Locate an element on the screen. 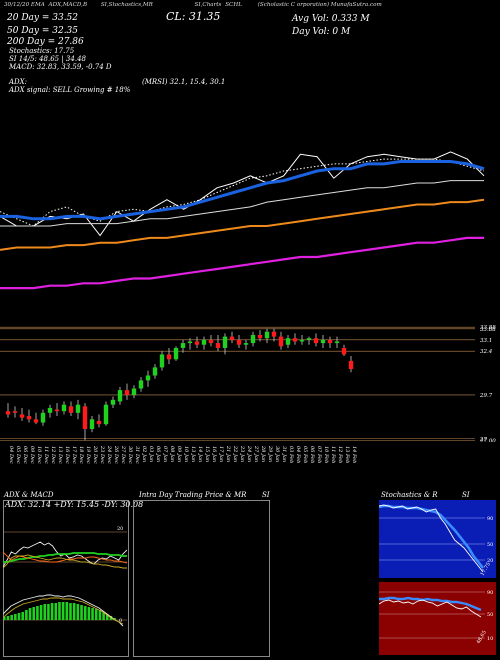  date-tick-label: 10 Feb is located at coordinates (326, 454).